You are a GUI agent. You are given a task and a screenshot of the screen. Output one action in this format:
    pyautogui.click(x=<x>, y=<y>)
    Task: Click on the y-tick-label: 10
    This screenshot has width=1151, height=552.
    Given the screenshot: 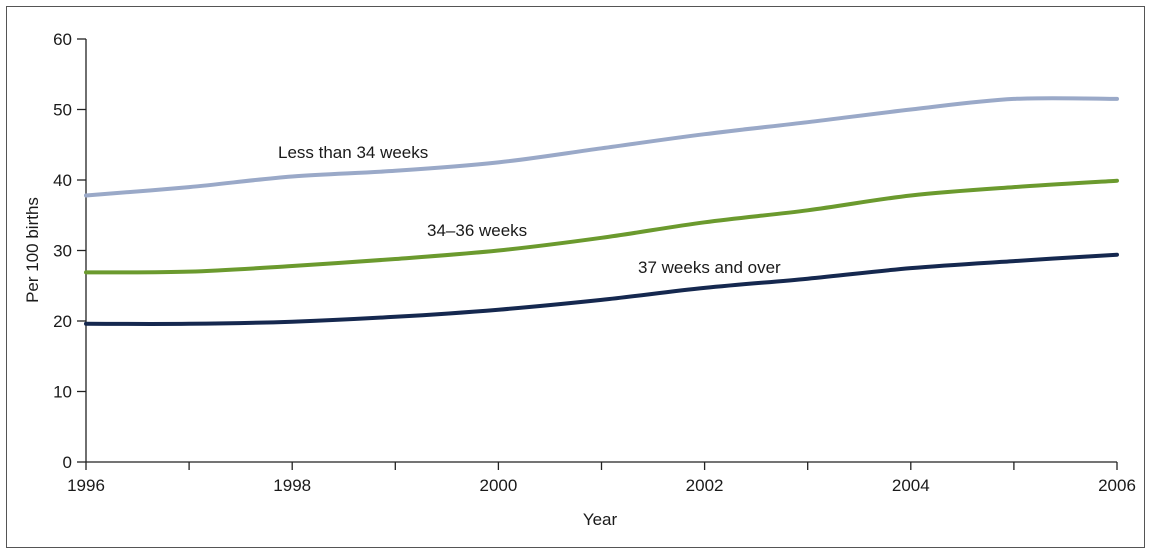 What is the action you would take?
    pyautogui.click(x=62, y=392)
    